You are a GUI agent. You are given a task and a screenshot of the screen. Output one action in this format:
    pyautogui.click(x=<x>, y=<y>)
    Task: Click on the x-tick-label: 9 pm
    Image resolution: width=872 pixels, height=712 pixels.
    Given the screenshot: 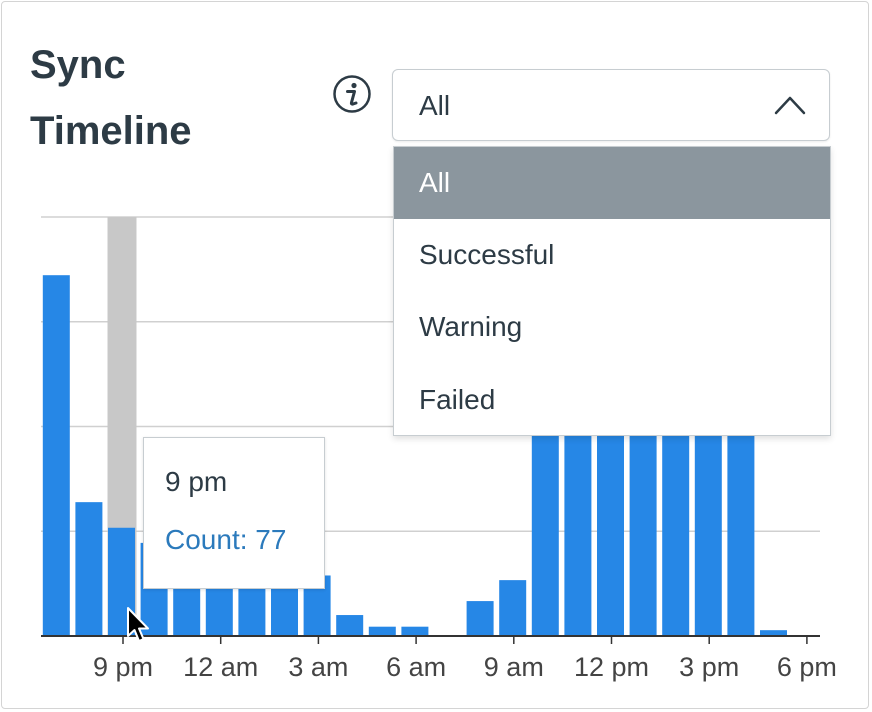 What is the action you would take?
    pyautogui.click(x=123, y=667)
    